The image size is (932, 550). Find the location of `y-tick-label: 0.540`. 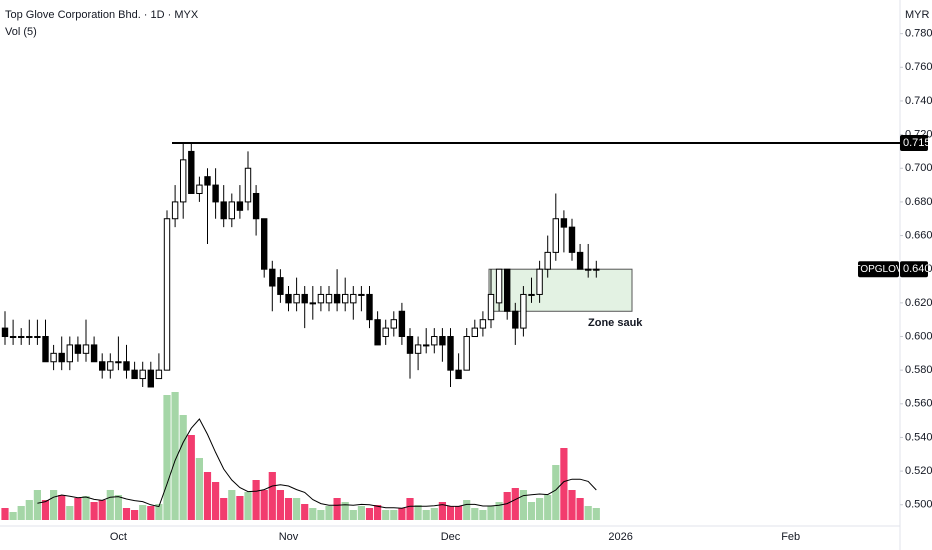

y-tick-label: 0.540 is located at coordinates (918, 437).